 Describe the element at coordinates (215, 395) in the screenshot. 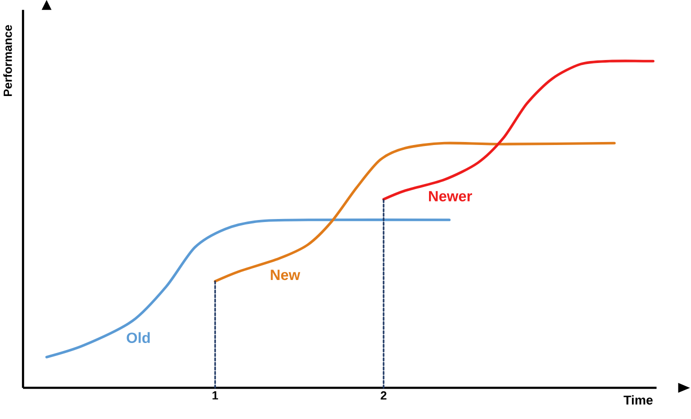

I see `x-tick-label: 1` at that location.